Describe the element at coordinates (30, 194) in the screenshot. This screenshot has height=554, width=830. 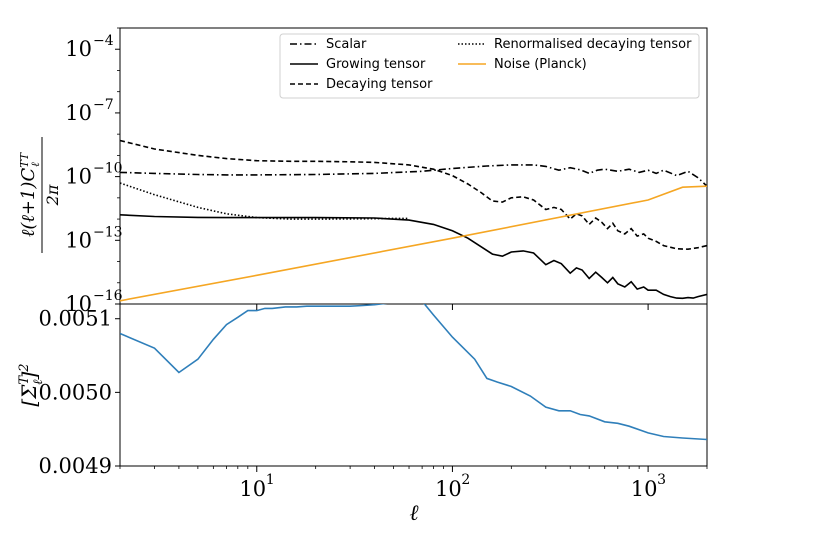
I see `top-ylabel-numerator: ℓ(ℓ+1)CTTℓ` at that location.